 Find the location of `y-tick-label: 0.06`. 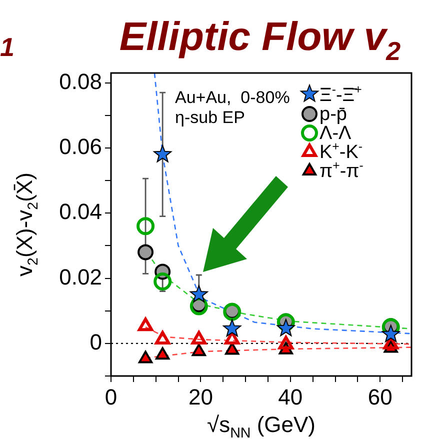

y-tick-label: 0.06 is located at coordinates (80, 146).